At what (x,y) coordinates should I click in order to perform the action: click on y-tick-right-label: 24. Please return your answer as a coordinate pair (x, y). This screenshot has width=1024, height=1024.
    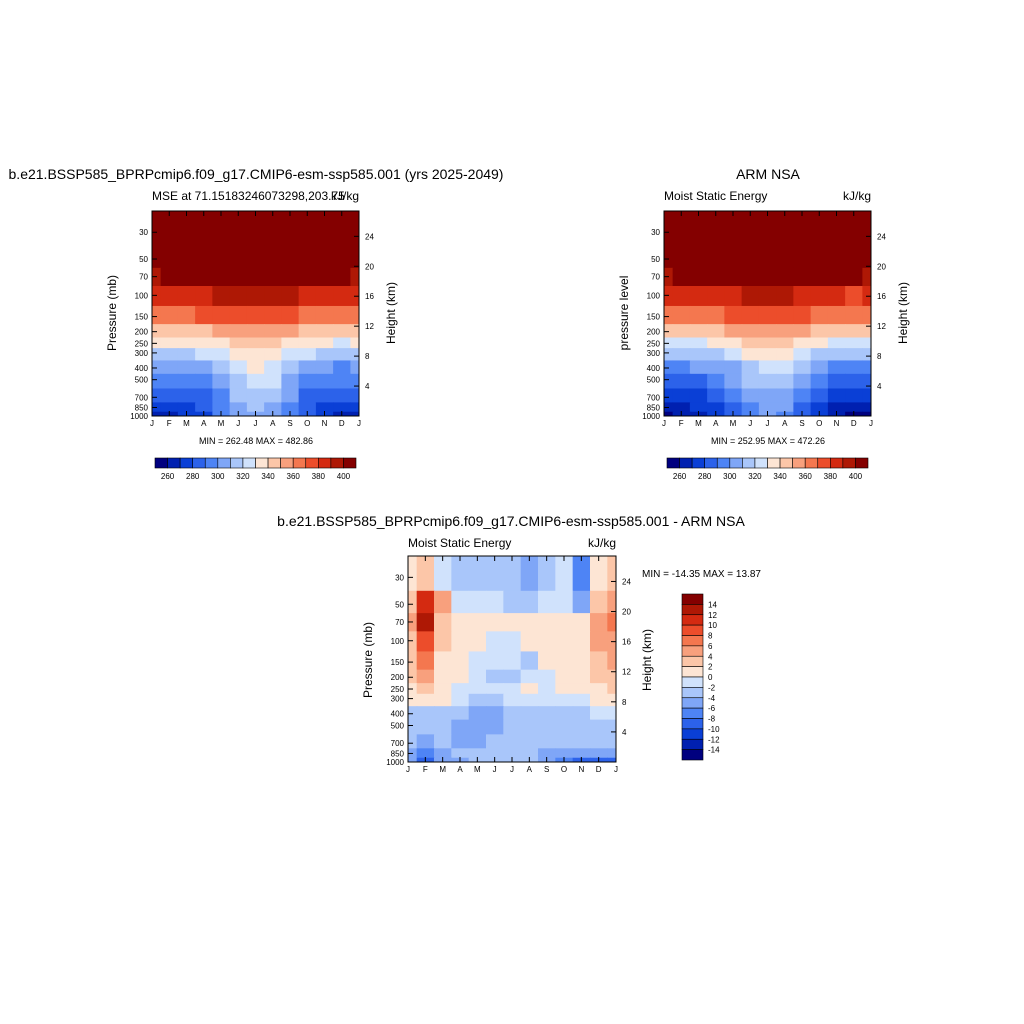
    Looking at the image, I should click on (369, 236).